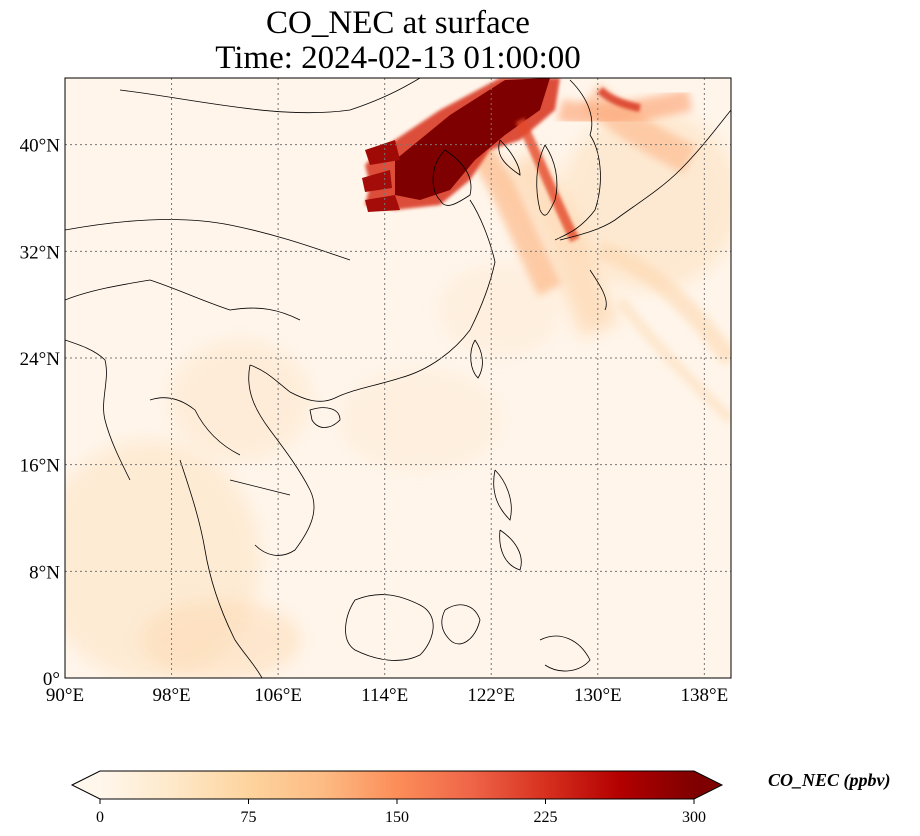  I want to click on colorbar-title: CO_NEC (ppbv), so click(829, 780).